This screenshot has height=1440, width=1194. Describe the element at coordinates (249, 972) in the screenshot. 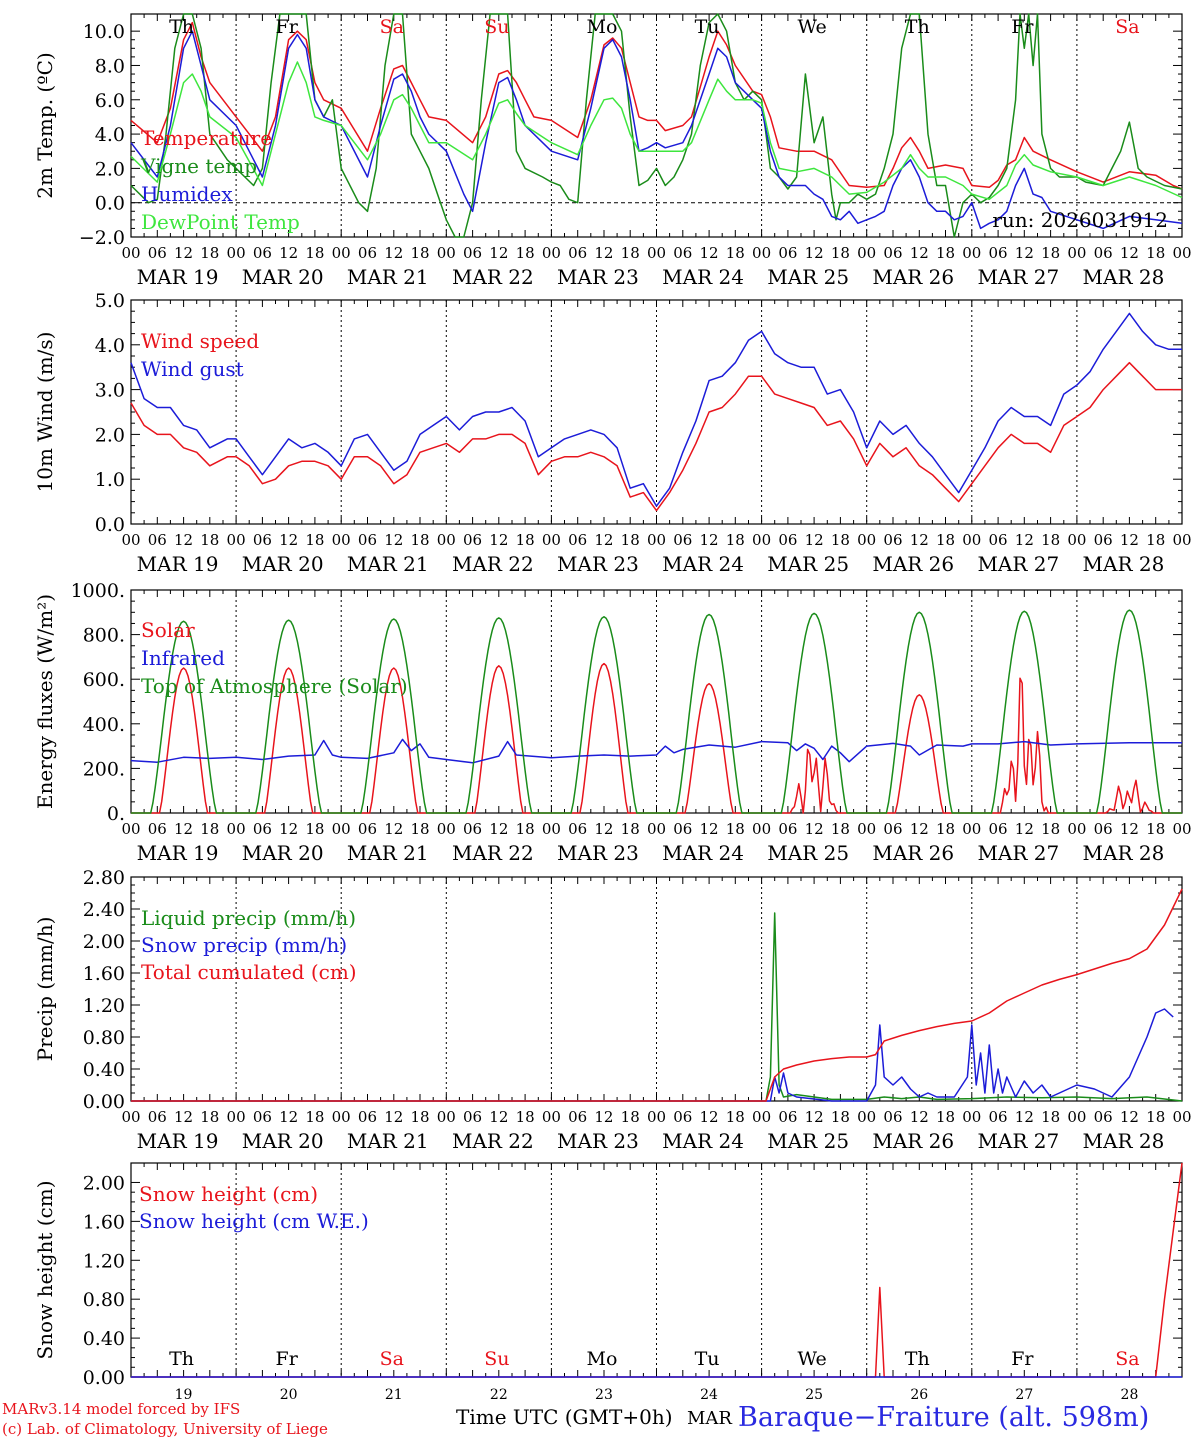

I see `legend-entry: Total cumulated (cm)` at that location.